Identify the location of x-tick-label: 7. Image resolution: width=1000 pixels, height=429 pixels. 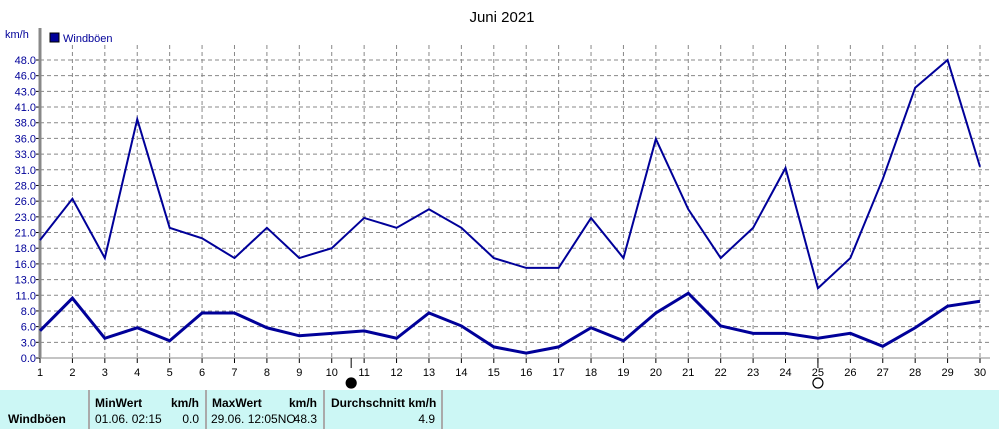
(234, 373).